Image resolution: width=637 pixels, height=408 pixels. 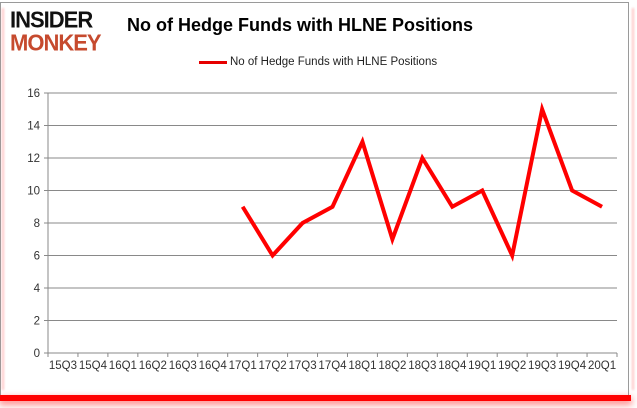 What do you see at coordinates (56, 42) in the screenshot?
I see `logo-text-monkey: MONKEY` at bounding box center [56, 42].